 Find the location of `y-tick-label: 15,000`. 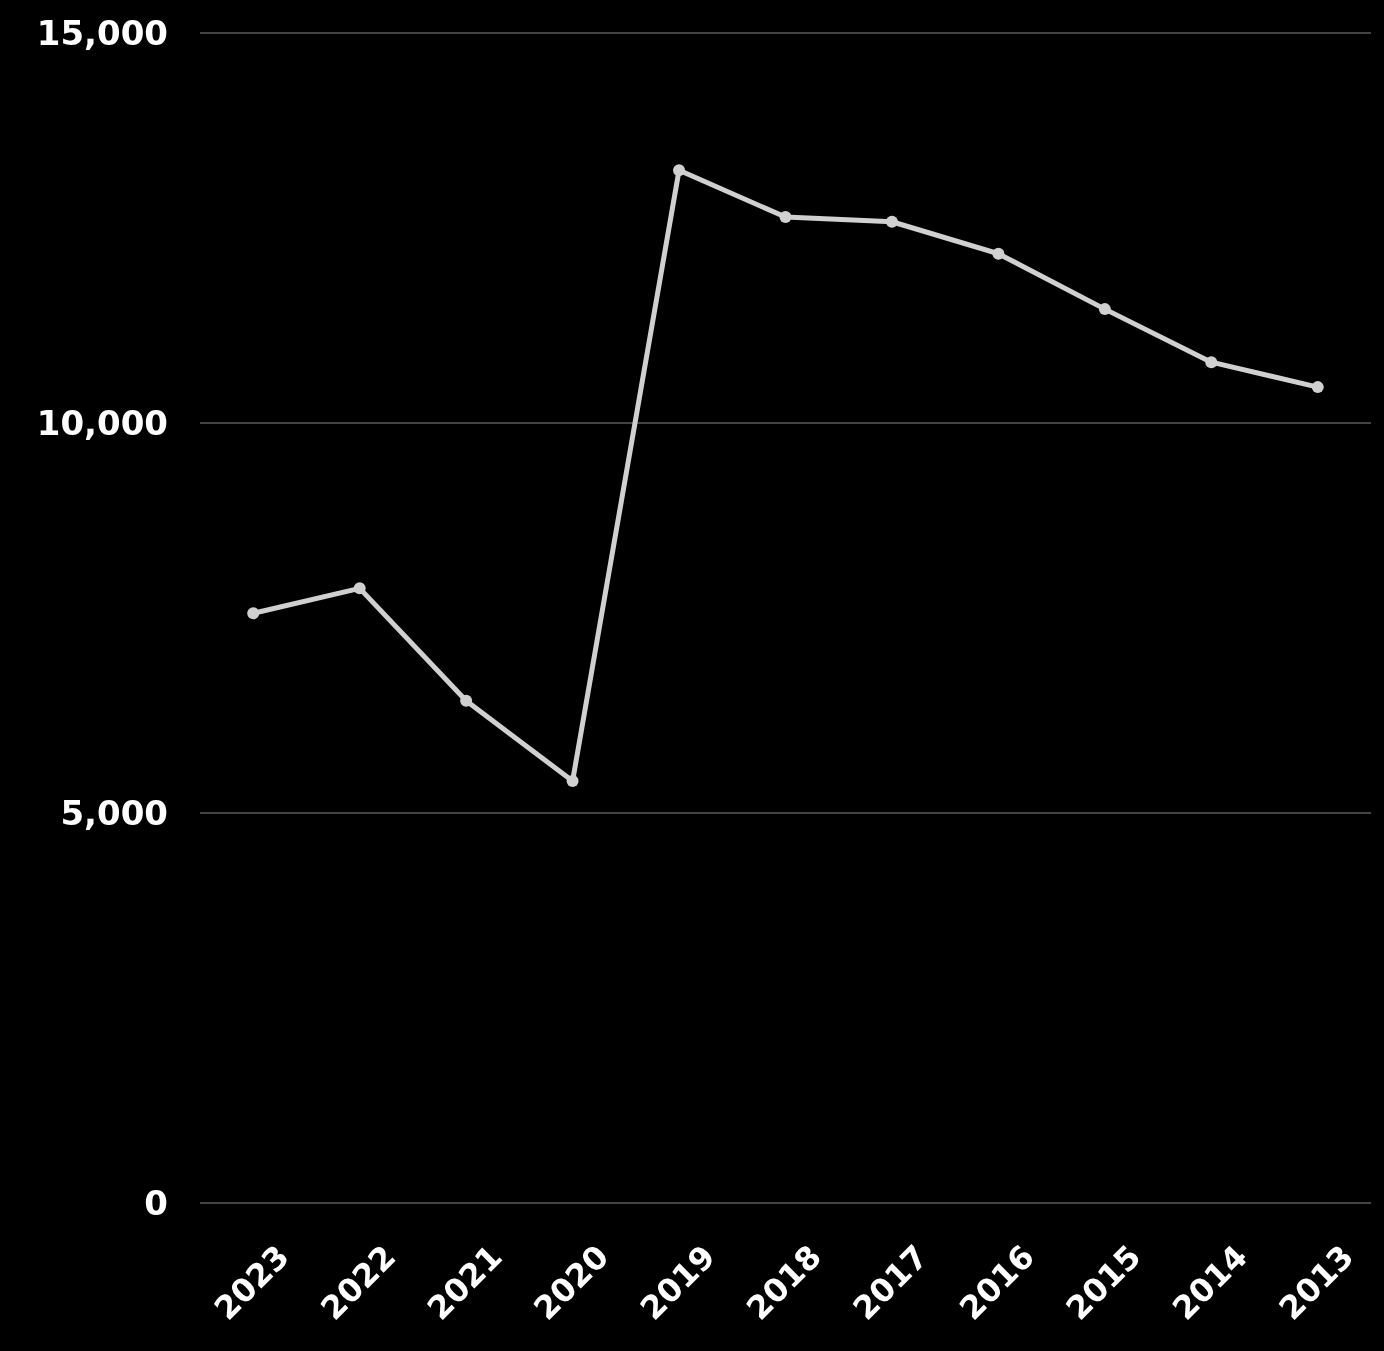

y-tick-label: 15,000 is located at coordinates (102, 32).